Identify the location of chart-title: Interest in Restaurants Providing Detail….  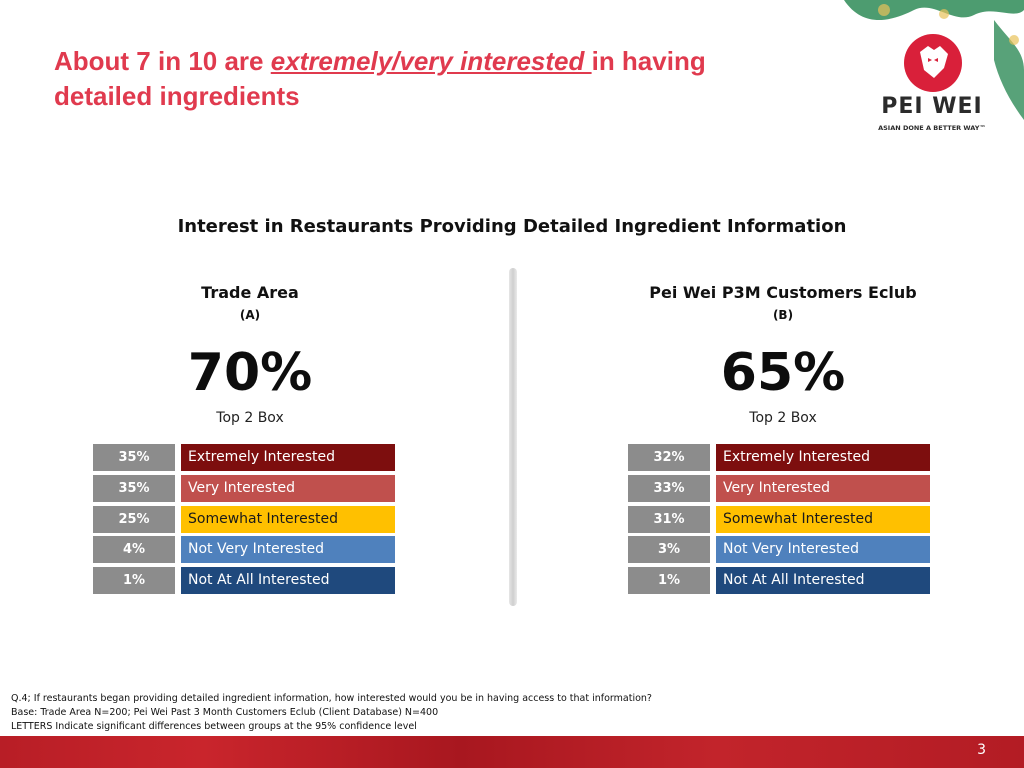
(512, 226).